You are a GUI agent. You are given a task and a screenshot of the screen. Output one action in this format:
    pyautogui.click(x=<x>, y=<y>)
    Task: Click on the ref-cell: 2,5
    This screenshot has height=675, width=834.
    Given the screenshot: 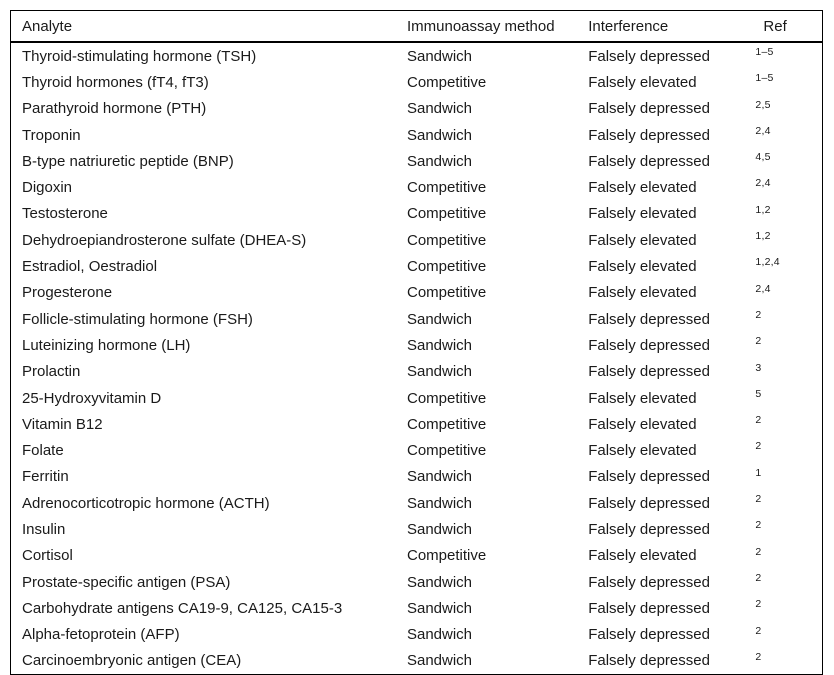 What is the action you would take?
    pyautogui.click(x=763, y=104)
    